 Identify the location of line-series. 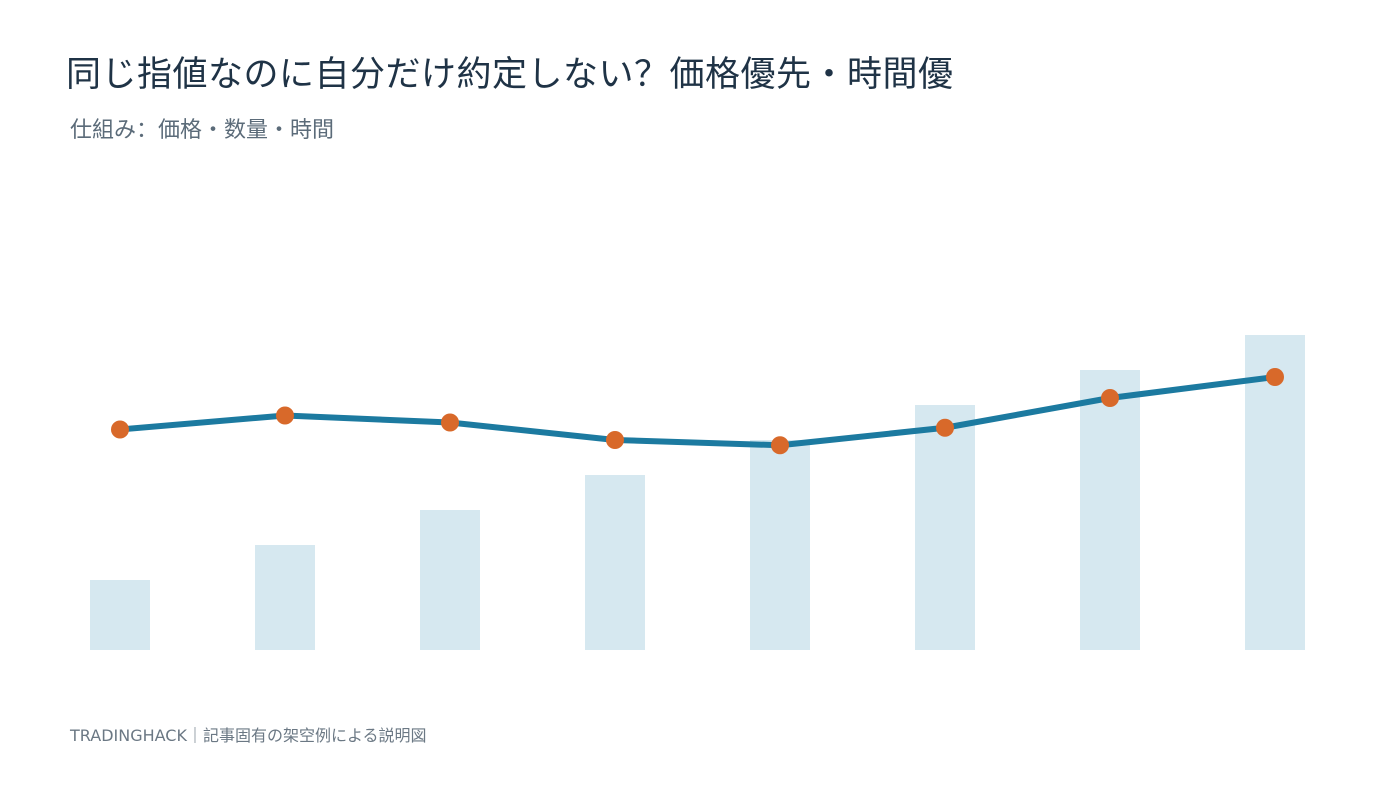
(697, 411).